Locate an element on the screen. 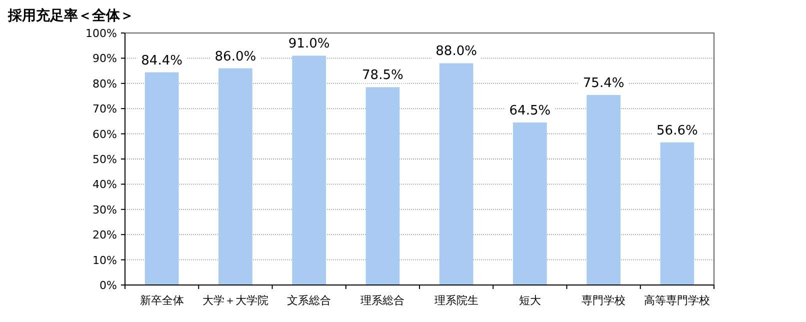  ytick: 70% is located at coordinates (104, 109).